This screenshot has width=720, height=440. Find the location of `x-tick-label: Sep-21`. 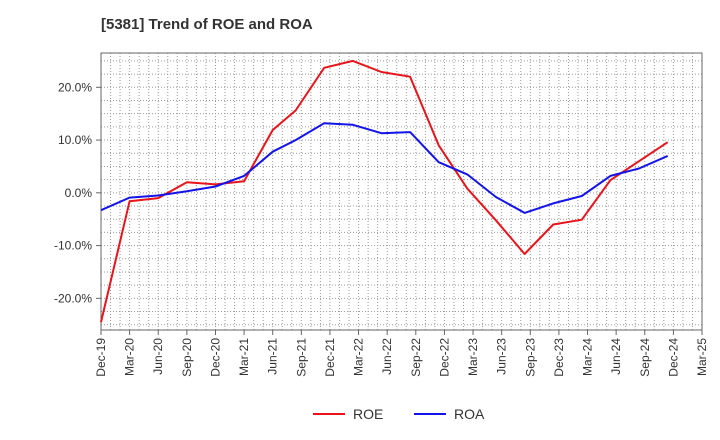

x-tick-label: Sep-21 is located at coordinates (301, 357).